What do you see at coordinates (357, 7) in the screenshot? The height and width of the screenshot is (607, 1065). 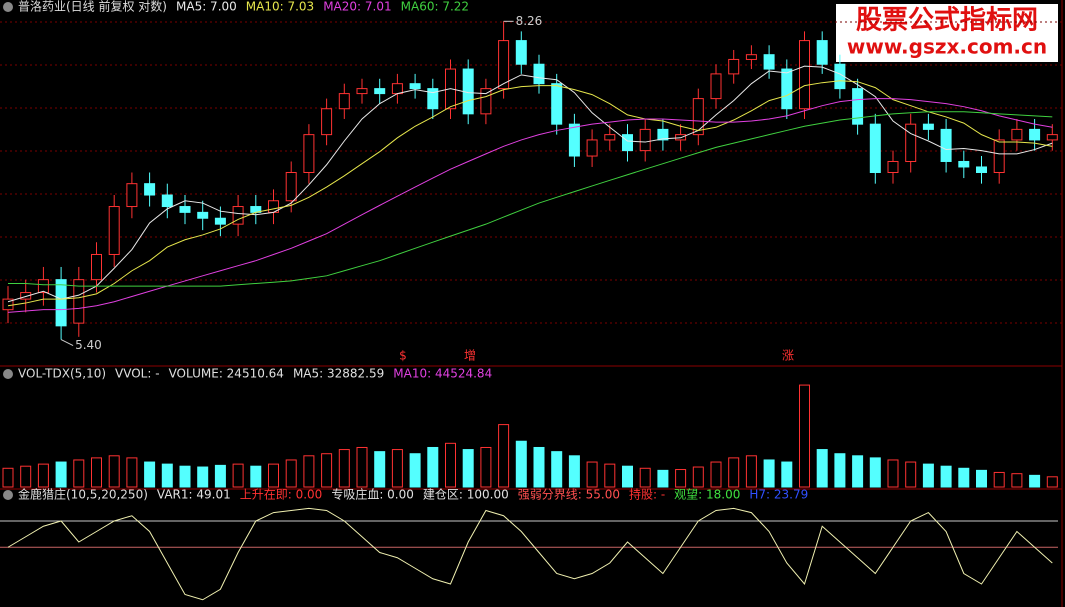 I see `header-label: MA20: 7.01` at bounding box center [357, 7].